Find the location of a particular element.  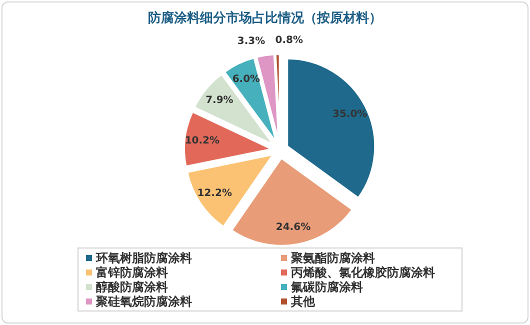

legend-label: 聚氨酯防腐涂料 is located at coordinates (332, 257).